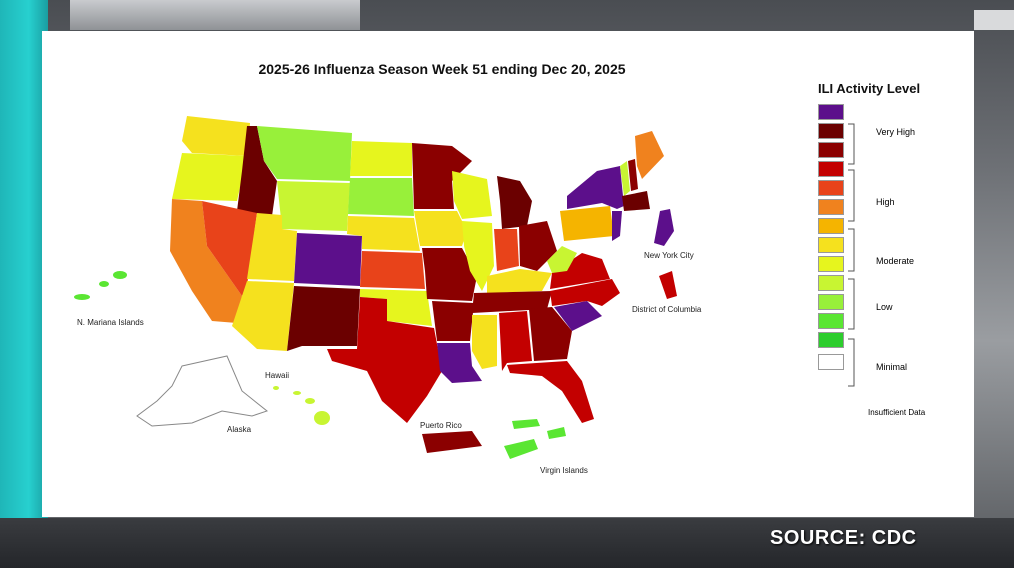 This screenshot has width=1014, height=568. Describe the element at coordinates (896, 132) in the screenshot. I see `legend-label-very-high: Very High` at that location.